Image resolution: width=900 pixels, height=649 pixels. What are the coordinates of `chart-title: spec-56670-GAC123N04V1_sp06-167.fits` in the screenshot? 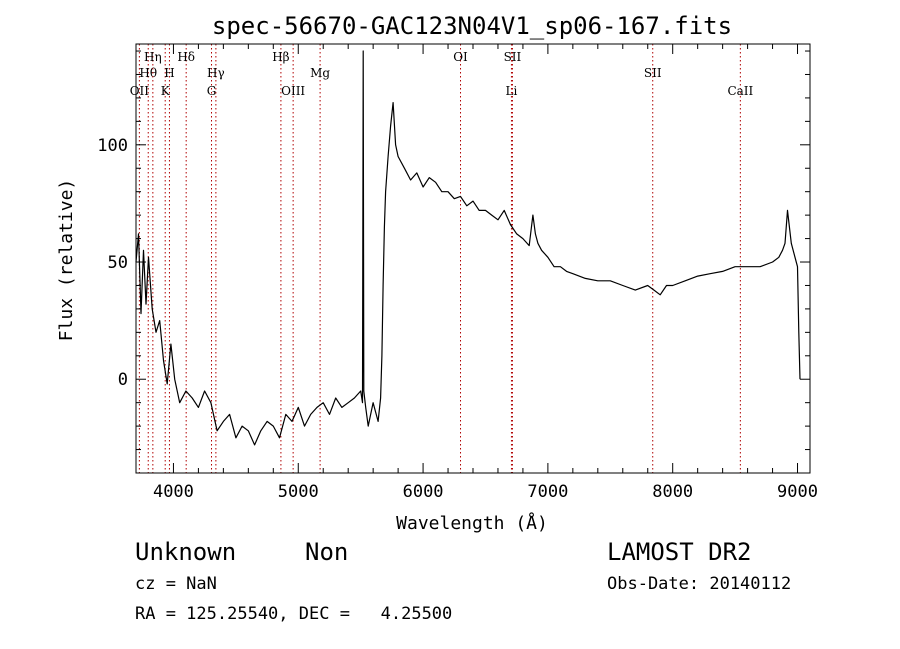 It's located at (472, 26).